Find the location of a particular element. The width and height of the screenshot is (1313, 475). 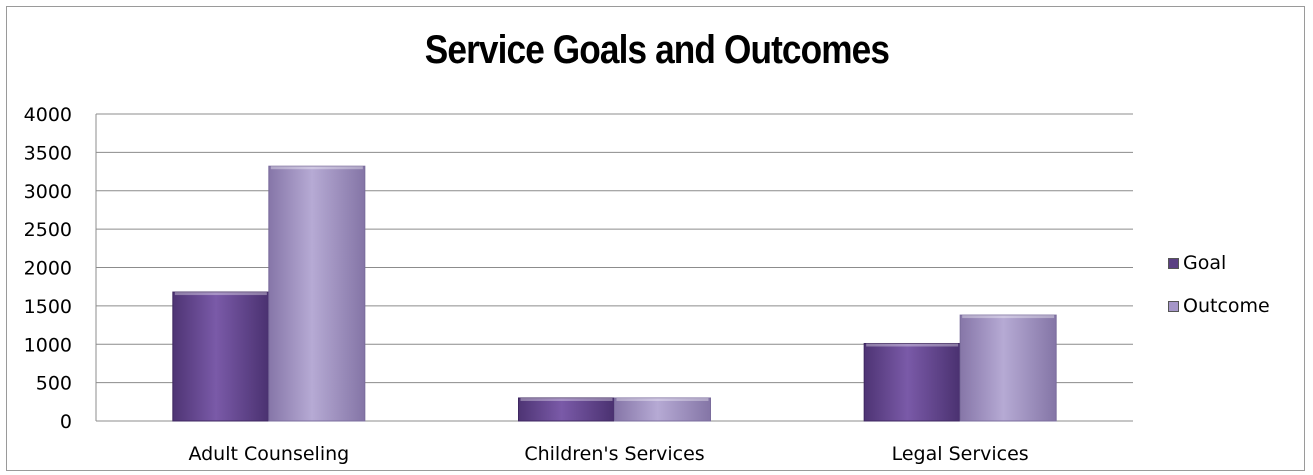

legend-label-outcome: Outcome is located at coordinates (1226, 306).